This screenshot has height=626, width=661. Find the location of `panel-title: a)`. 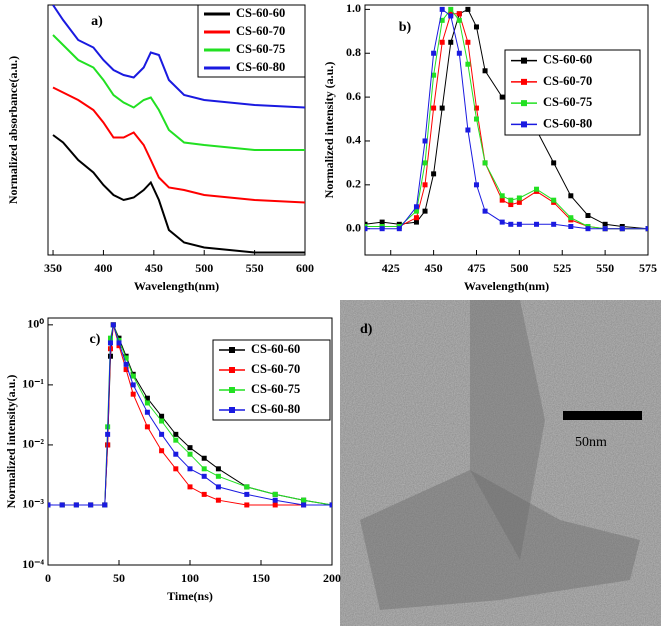

panel-title: a) is located at coordinates (97, 21).